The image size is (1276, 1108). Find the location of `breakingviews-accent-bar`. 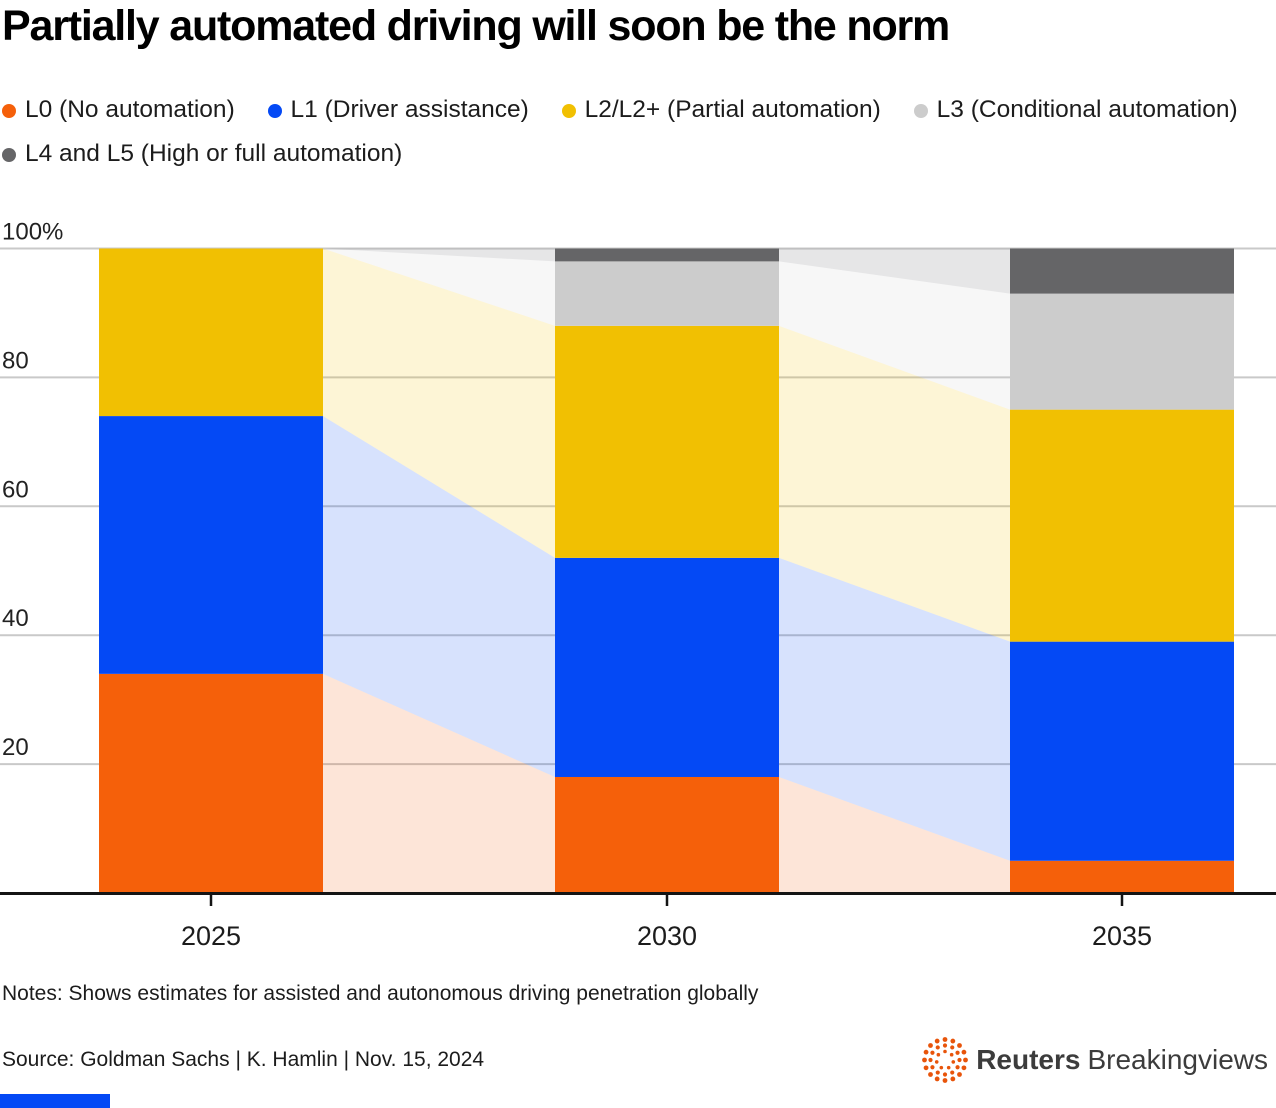

breakingviews-accent-bar is located at coordinates (55, 1101).